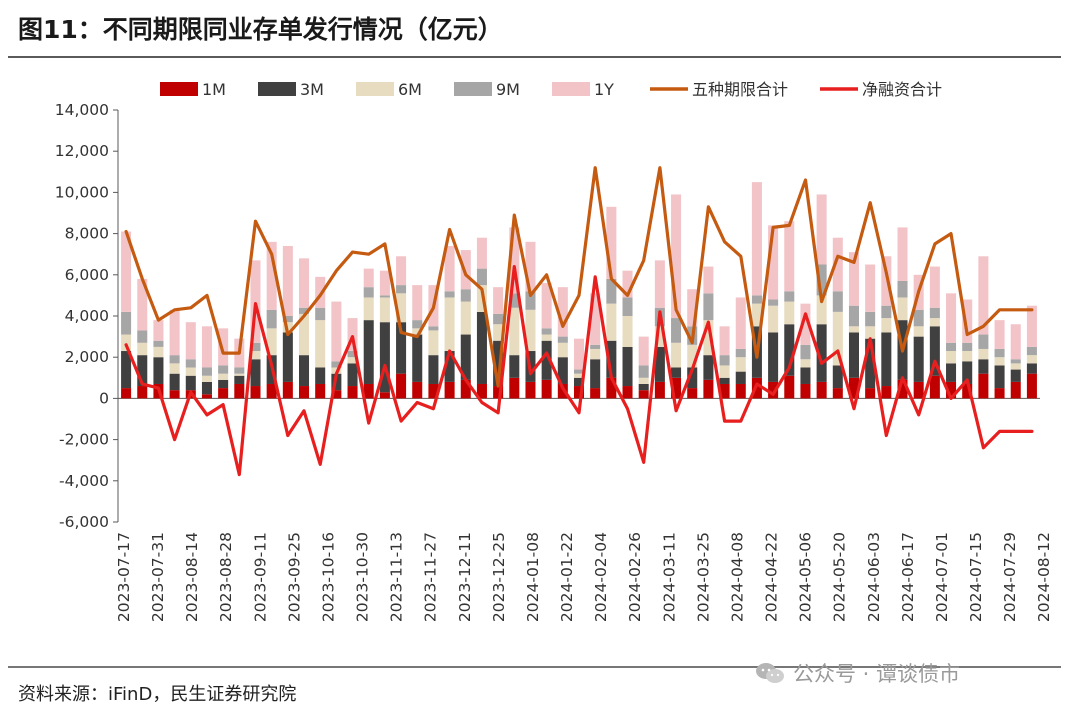  Describe the element at coordinates (192, 577) in the screenshot. I see `x-tick-label: 2023-08-14` at that location.